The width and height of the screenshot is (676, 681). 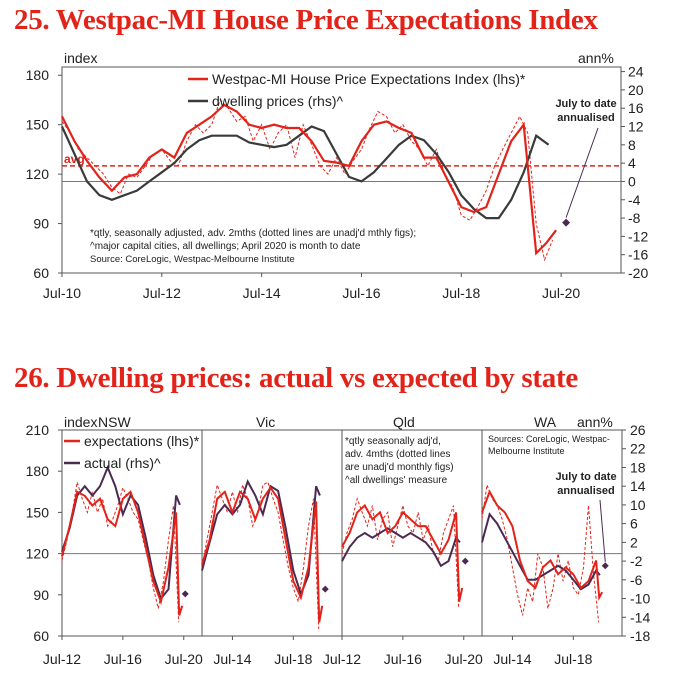 What do you see at coordinates (638, 273) in the screenshot?
I see `y-right-tick-label: -20` at bounding box center [638, 273].